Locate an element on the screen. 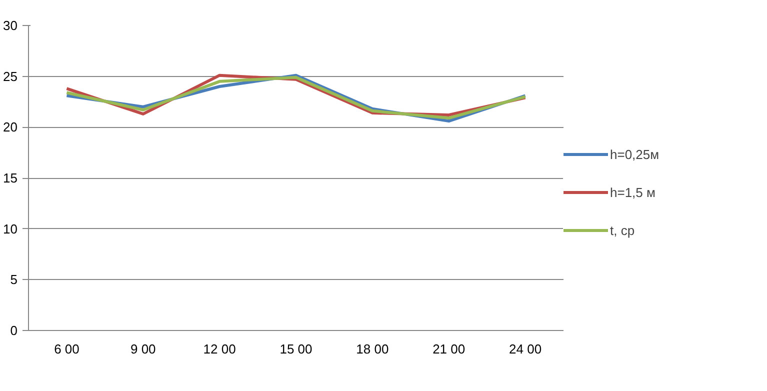  x-tick-label: 21 00 is located at coordinates (449, 349).